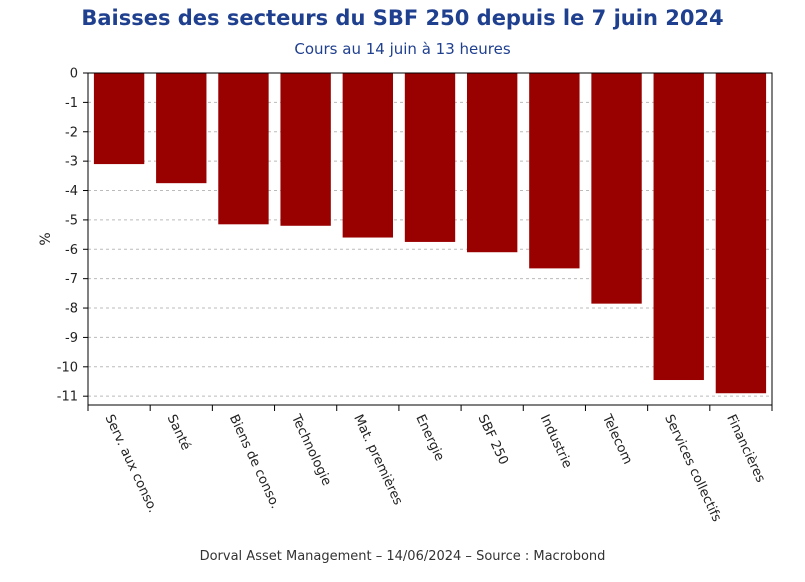 Image resolution: width=805 pixels, height=582 pixels. What do you see at coordinates (71, 162) in the screenshot?
I see `y-tick-label: -3` at bounding box center [71, 162].